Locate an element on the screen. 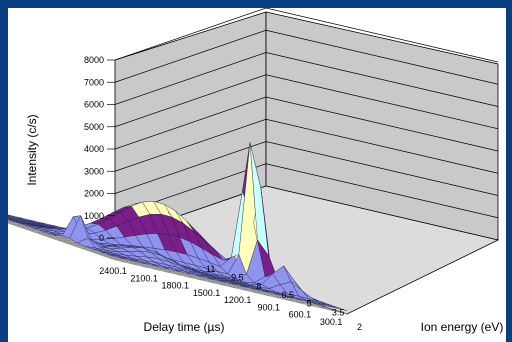 This screenshot has width=512, height=342. energy-tick-label: 2 is located at coordinates (359, 327).